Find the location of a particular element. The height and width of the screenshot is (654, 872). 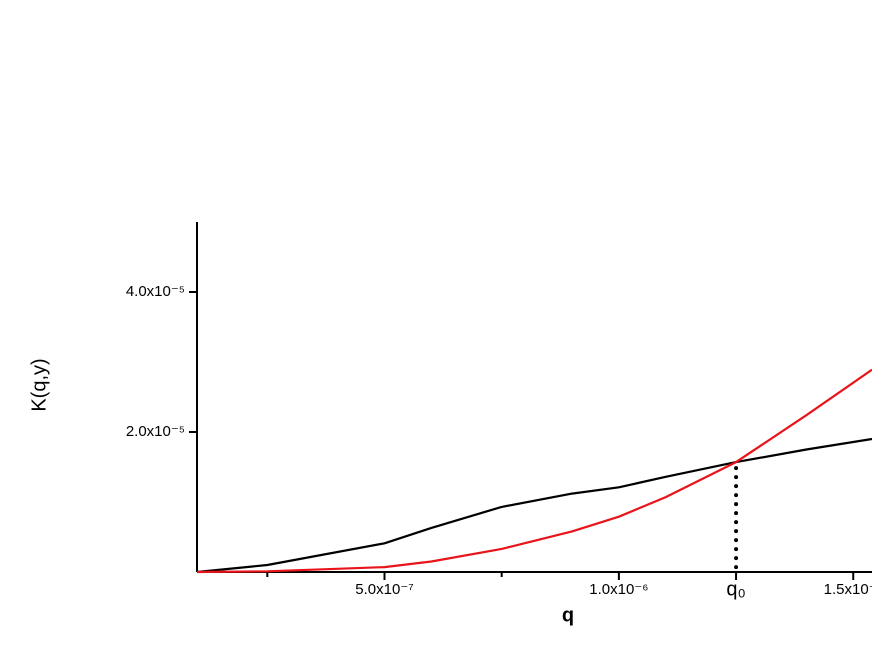

y-tick-label: 2.0x10⁻⁵ is located at coordinates (155, 431).